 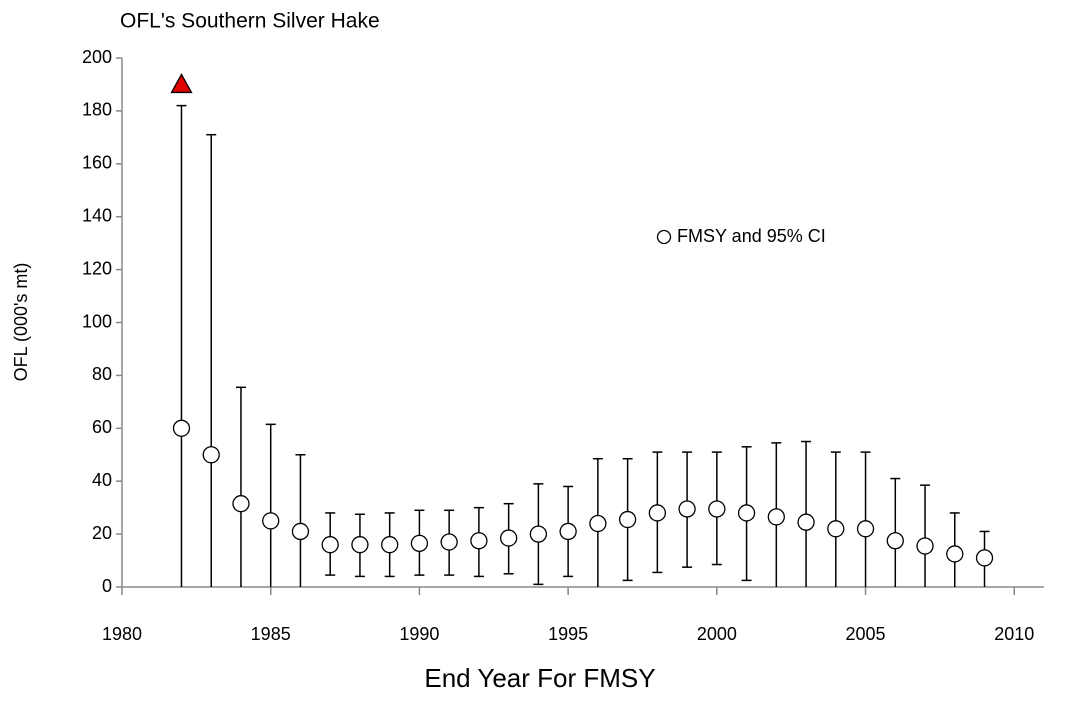 What do you see at coordinates (97, 57) in the screenshot?
I see `y-tick-label: 200` at bounding box center [97, 57].